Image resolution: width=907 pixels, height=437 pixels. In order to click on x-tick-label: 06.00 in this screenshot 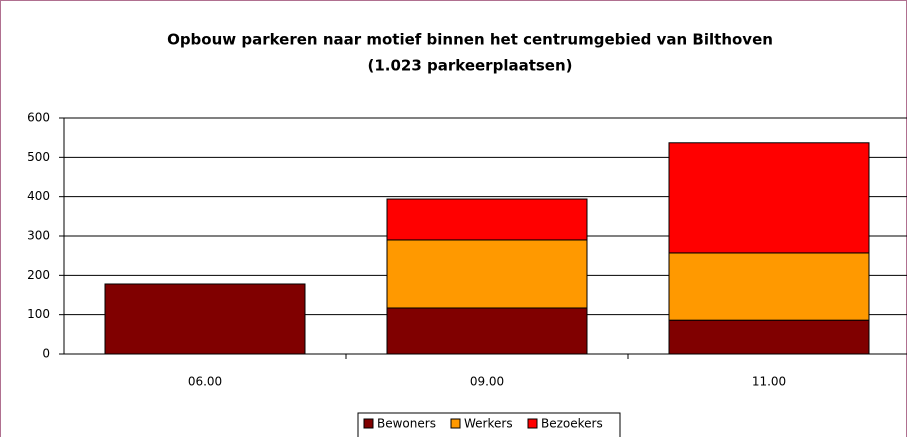, I will do `click(205, 382)`.